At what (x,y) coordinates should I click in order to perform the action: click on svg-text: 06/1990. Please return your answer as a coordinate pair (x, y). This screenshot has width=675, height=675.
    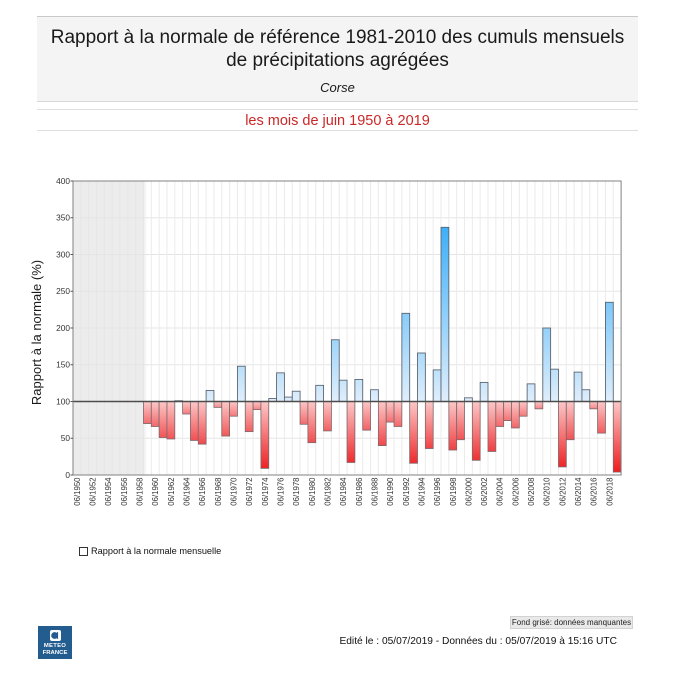
    Looking at the image, I should click on (390, 491).